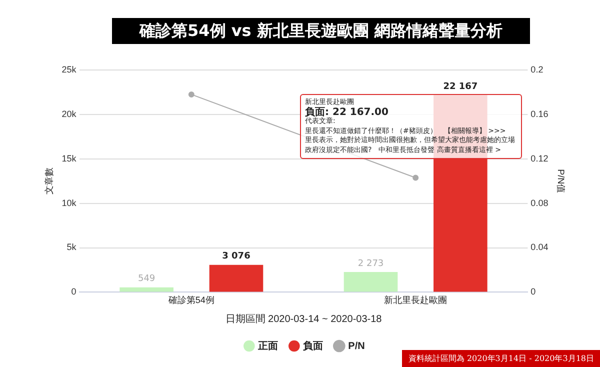 The height and width of the screenshot is (367, 600). Describe the element at coordinates (49, 181) in the screenshot. I see `y-axis-title: 文章數` at that location.